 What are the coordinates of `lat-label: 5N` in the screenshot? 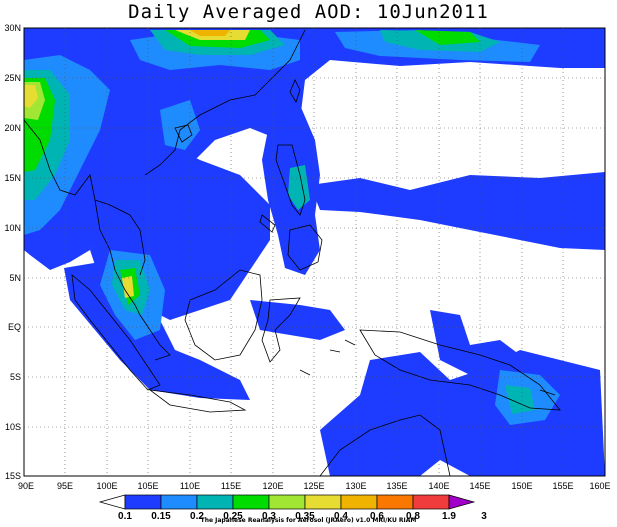 It's located at (15, 278).